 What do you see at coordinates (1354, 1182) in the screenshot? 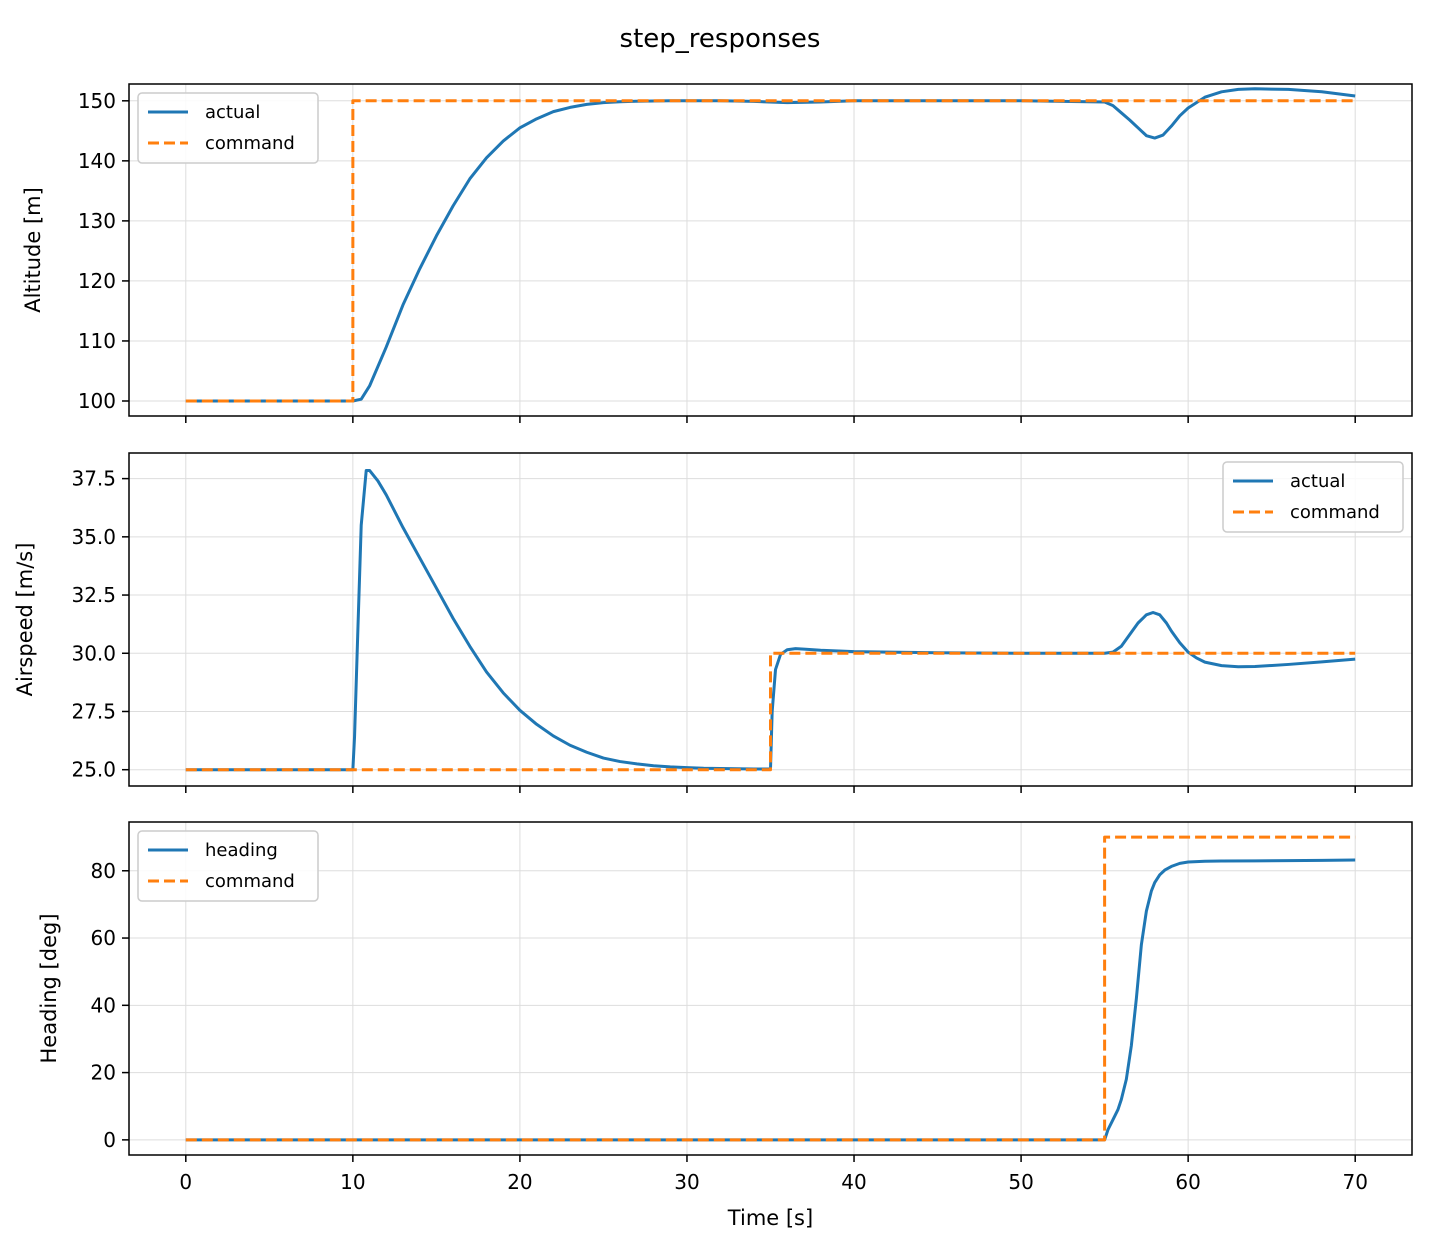
I see `x-tick-label: 70` at bounding box center [1354, 1182].